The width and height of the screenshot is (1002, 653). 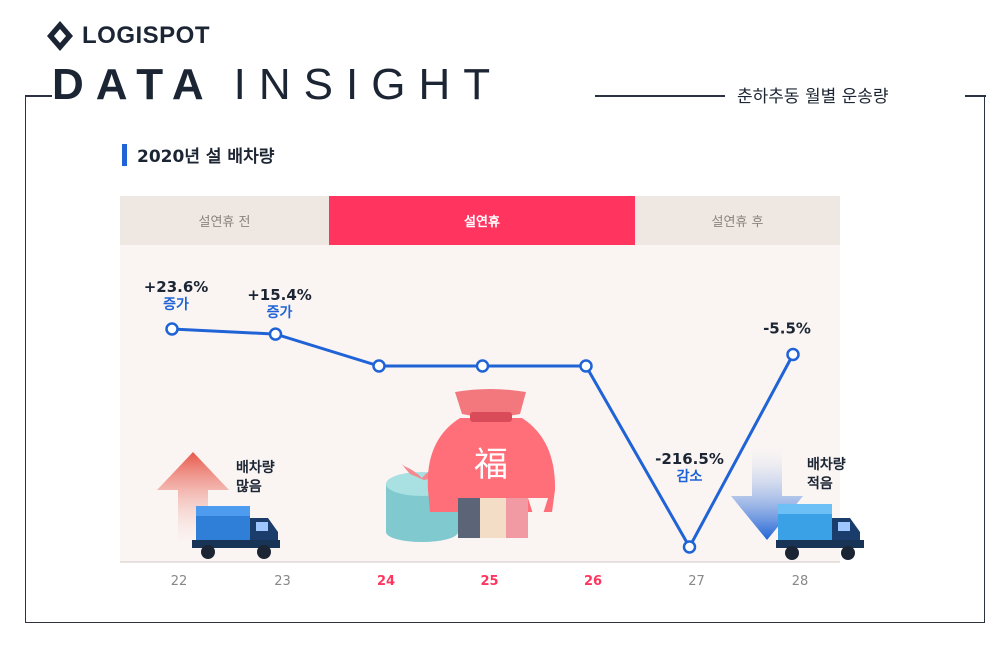 What do you see at coordinates (236, 532) in the screenshot?
I see `truck-icon-left` at bounding box center [236, 532].